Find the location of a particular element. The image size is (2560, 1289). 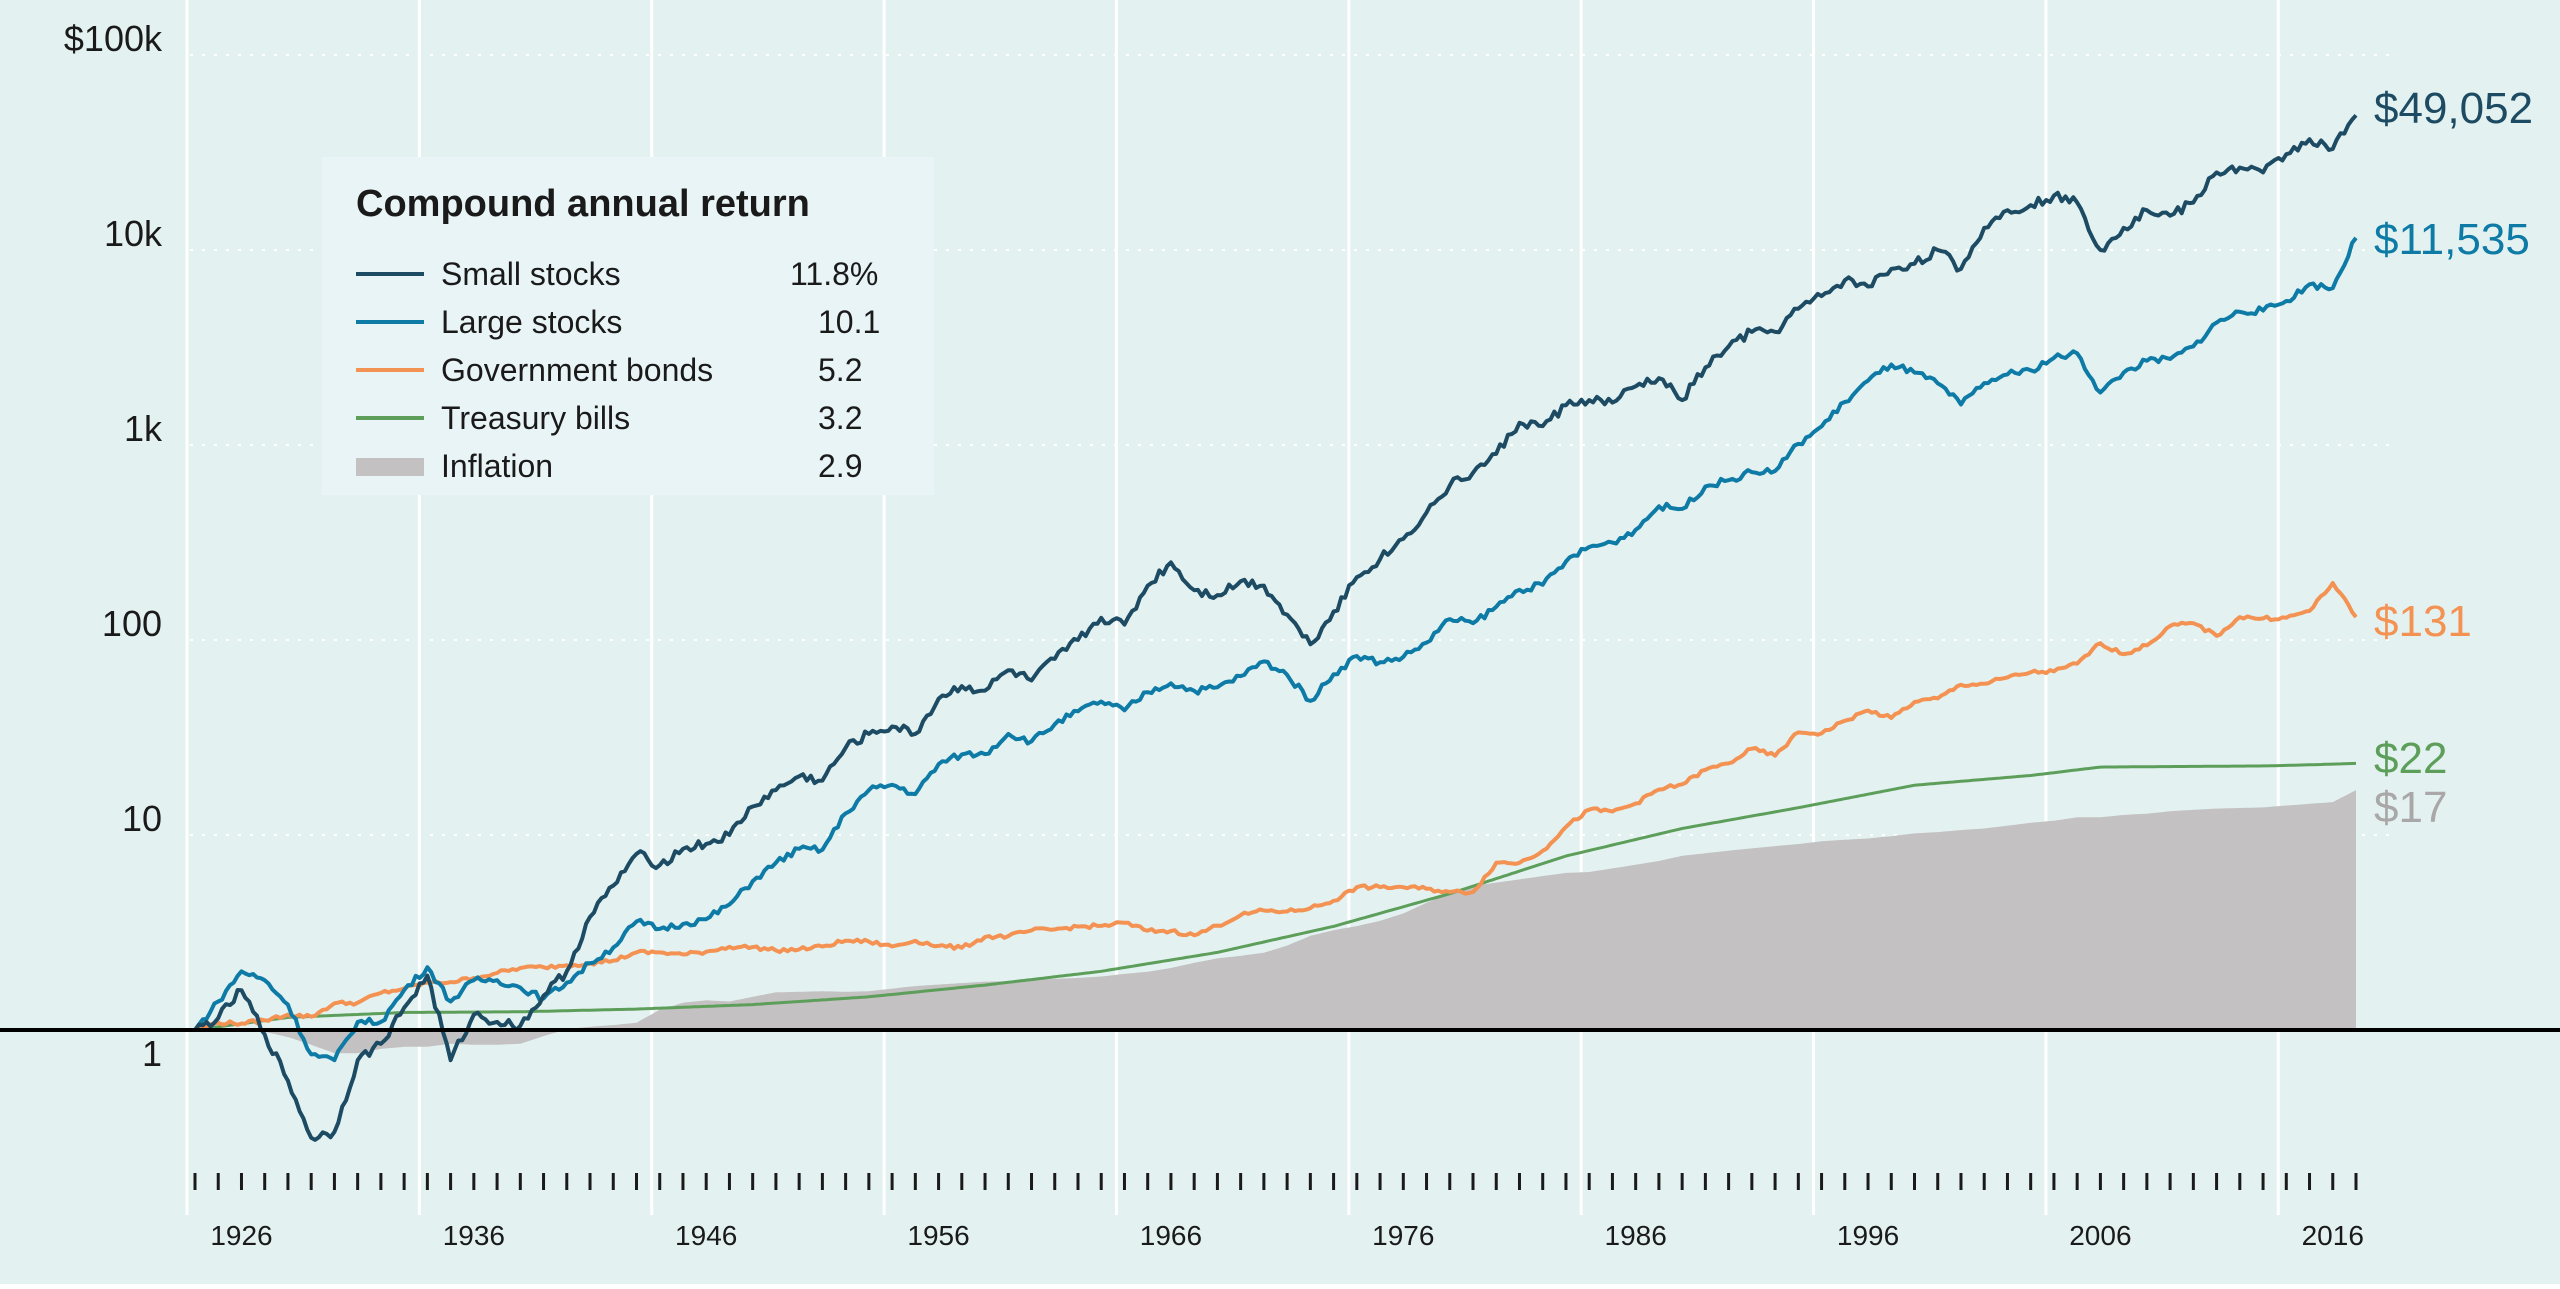

end-label-bonds: $131 is located at coordinates (2423, 621).